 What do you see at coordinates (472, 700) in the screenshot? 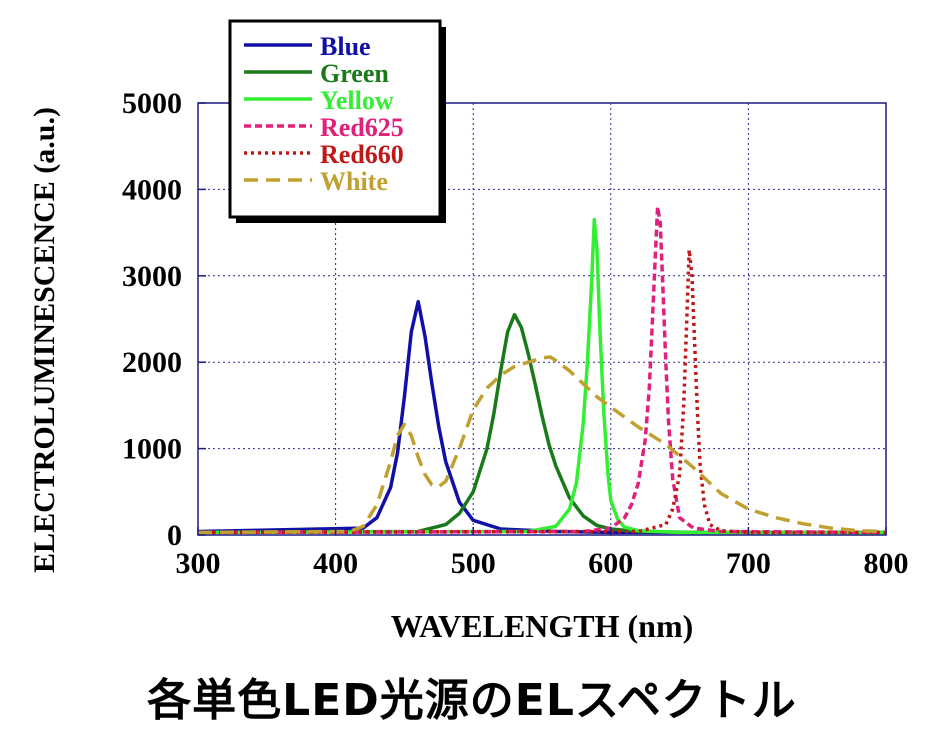
I see `page-caption: 各単色LED光源のELスペクトル` at bounding box center [472, 700].